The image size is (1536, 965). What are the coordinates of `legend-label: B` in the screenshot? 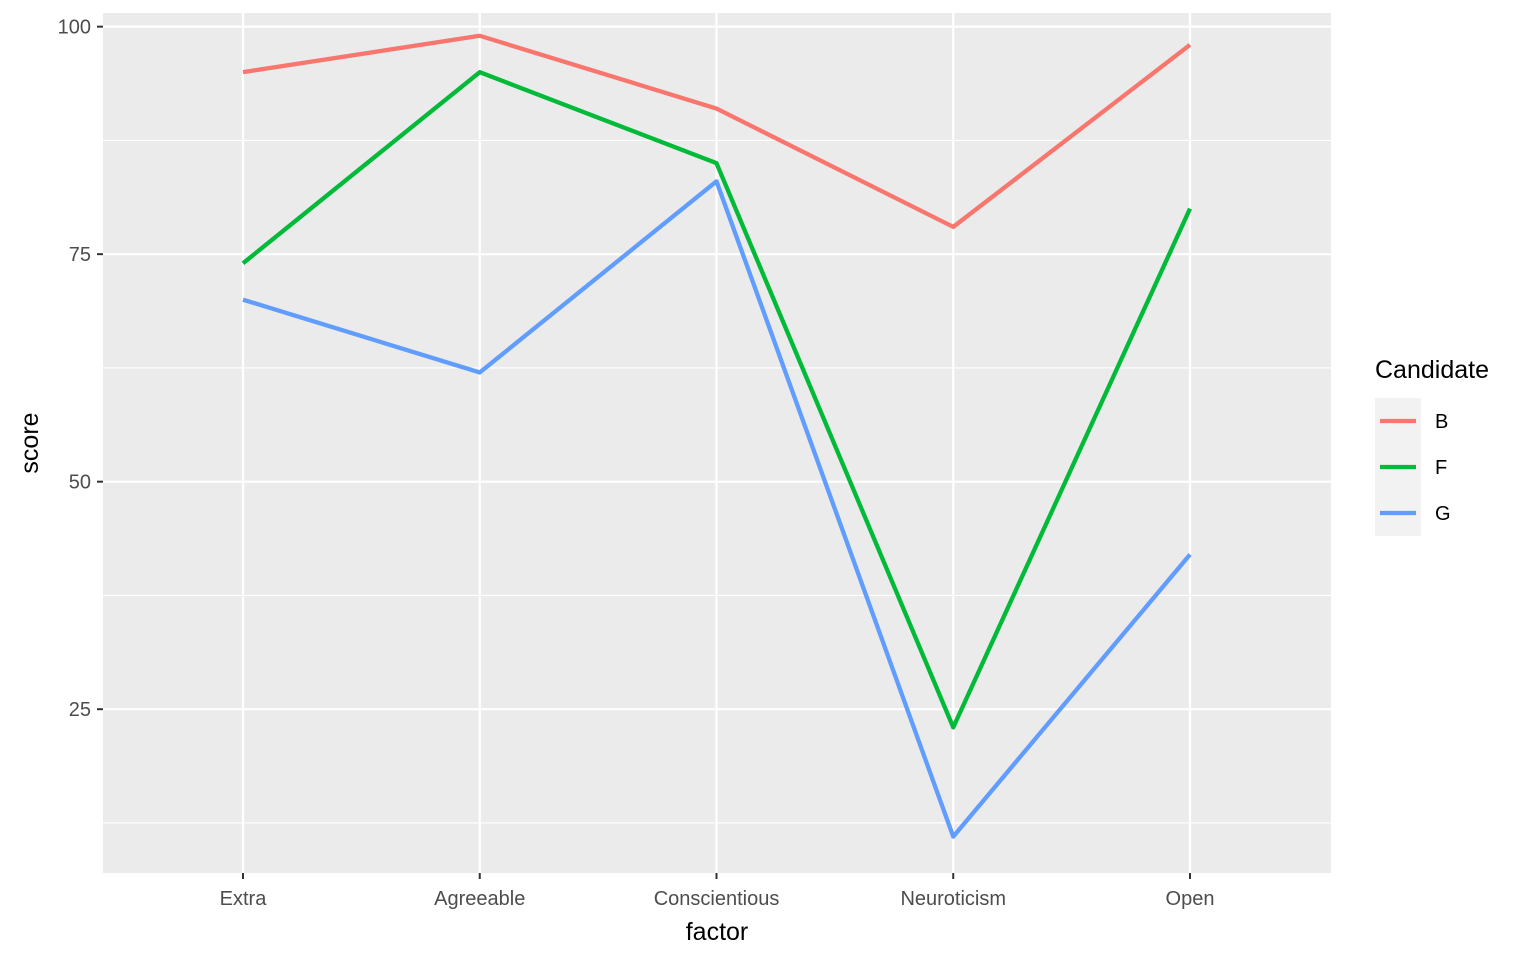 It's located at (1441, 422).